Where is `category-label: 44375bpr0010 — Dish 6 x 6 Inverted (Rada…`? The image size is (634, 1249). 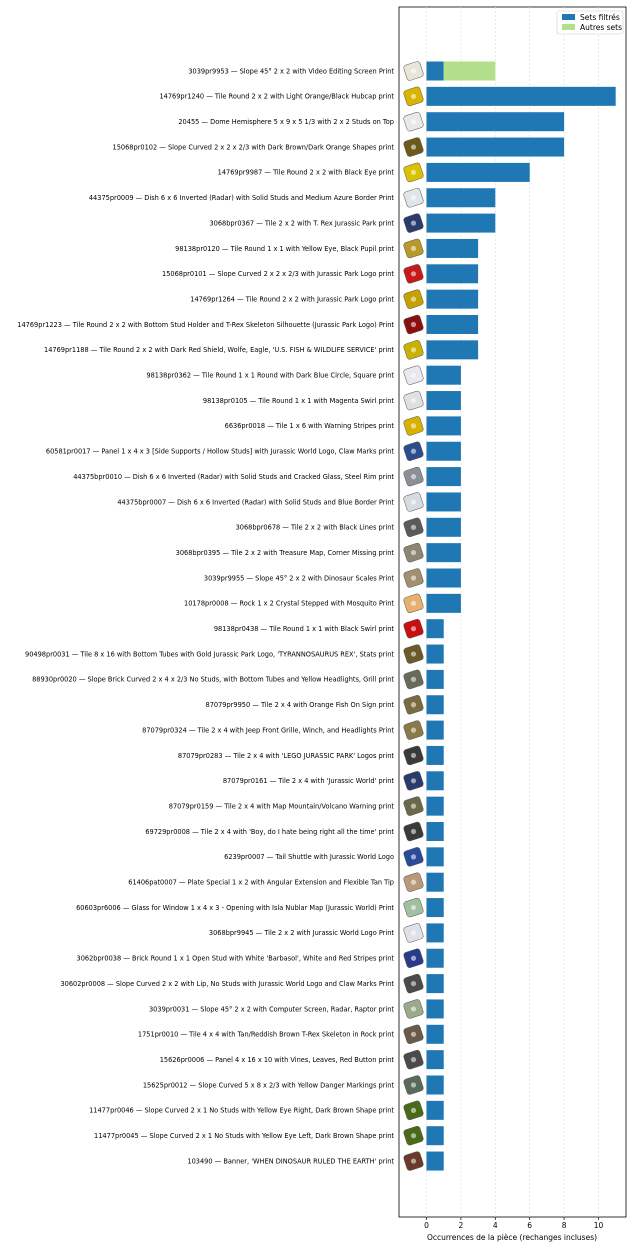 category-label: 44375bpr0010 — Dish 6 x 6 Inverted (Rada… is located at coordinates (233, 477).